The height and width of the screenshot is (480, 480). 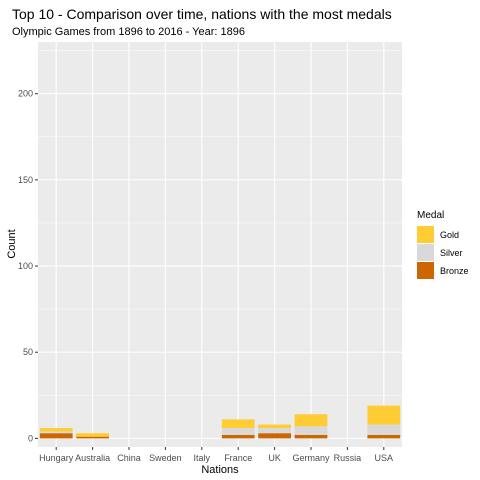 I want to click on x-tick-label: Sweden, so click(x=165, y=458).